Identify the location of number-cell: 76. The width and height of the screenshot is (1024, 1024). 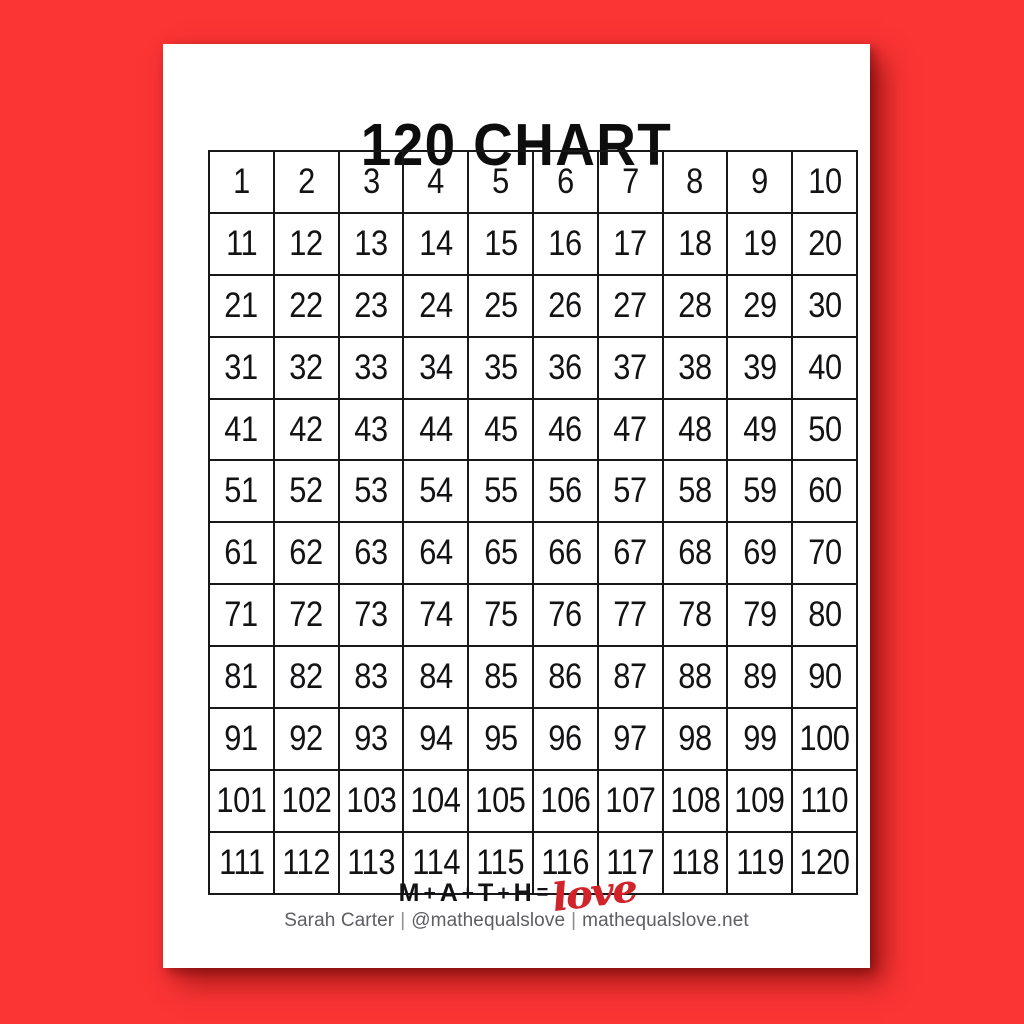
(565, 615).